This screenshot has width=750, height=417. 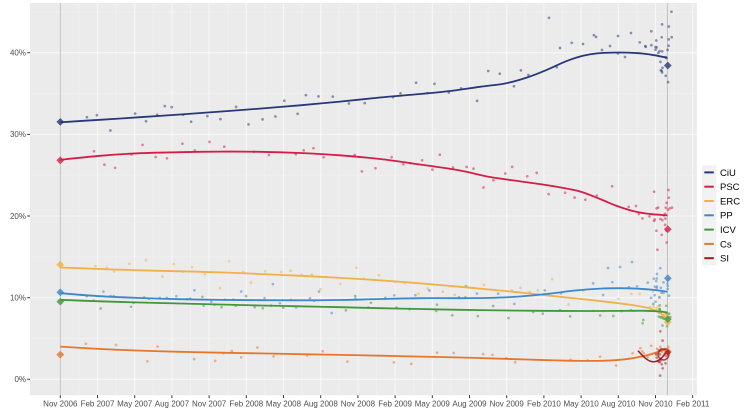 What do you see at coordinates (618, 404) in the screenshot?
I see `svg-text: Aug 2010` at bounding box center [618, 404].